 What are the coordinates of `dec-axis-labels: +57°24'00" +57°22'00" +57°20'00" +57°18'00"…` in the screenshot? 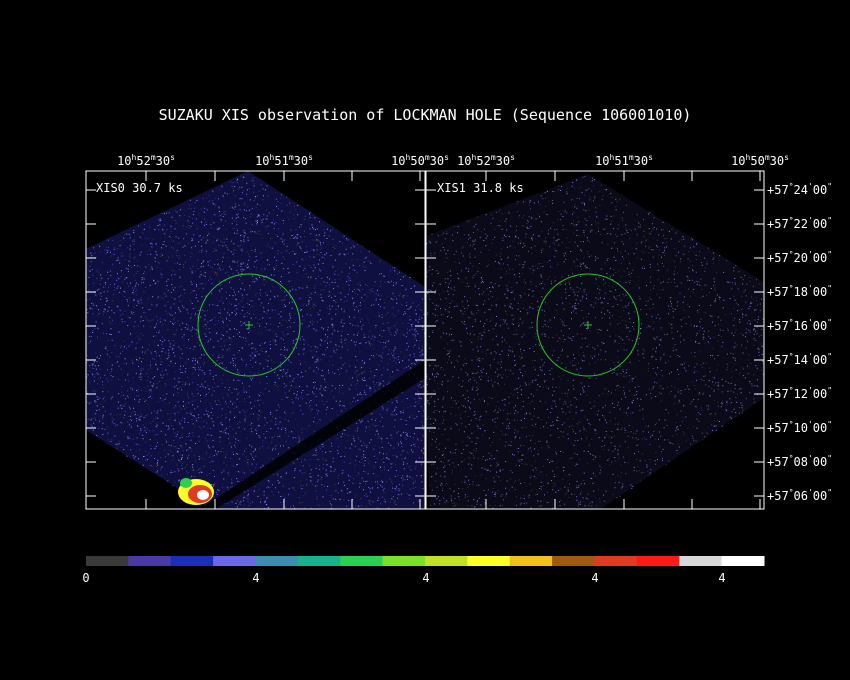 It's located at (799, 342).